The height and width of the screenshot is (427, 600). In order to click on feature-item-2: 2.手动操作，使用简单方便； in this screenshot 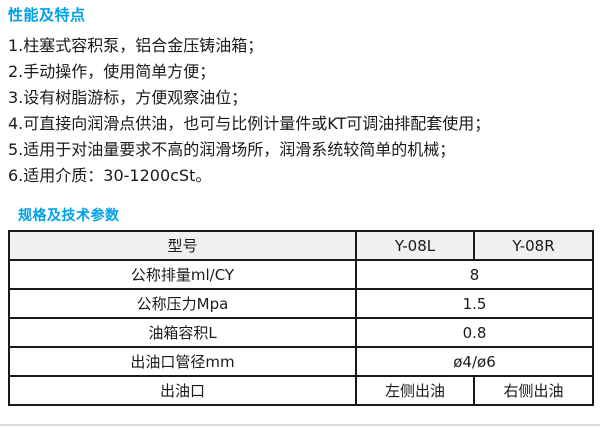, I will do `click(112, 71)`.